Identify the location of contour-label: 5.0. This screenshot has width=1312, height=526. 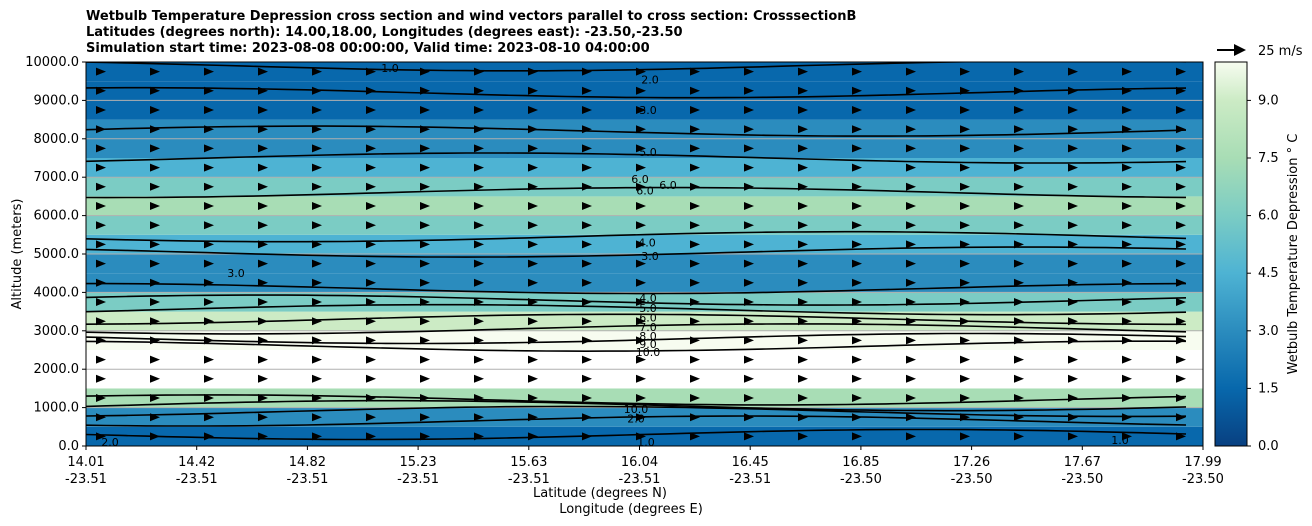
(648, 152).